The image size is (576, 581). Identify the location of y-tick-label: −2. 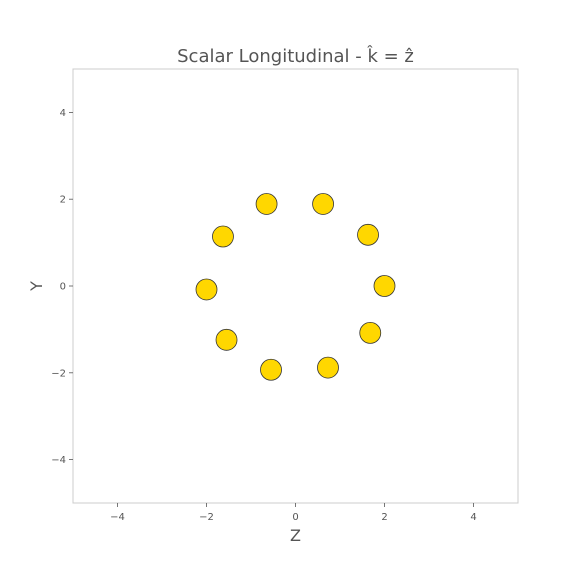
(58, 373).